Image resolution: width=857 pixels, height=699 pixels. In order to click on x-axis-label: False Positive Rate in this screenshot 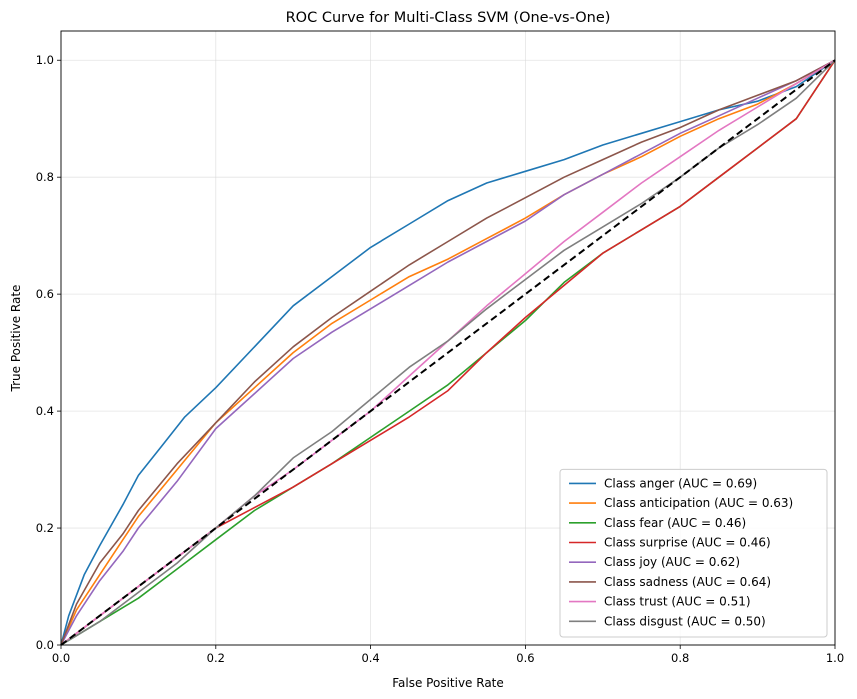, I will do `click(448, 683)`.